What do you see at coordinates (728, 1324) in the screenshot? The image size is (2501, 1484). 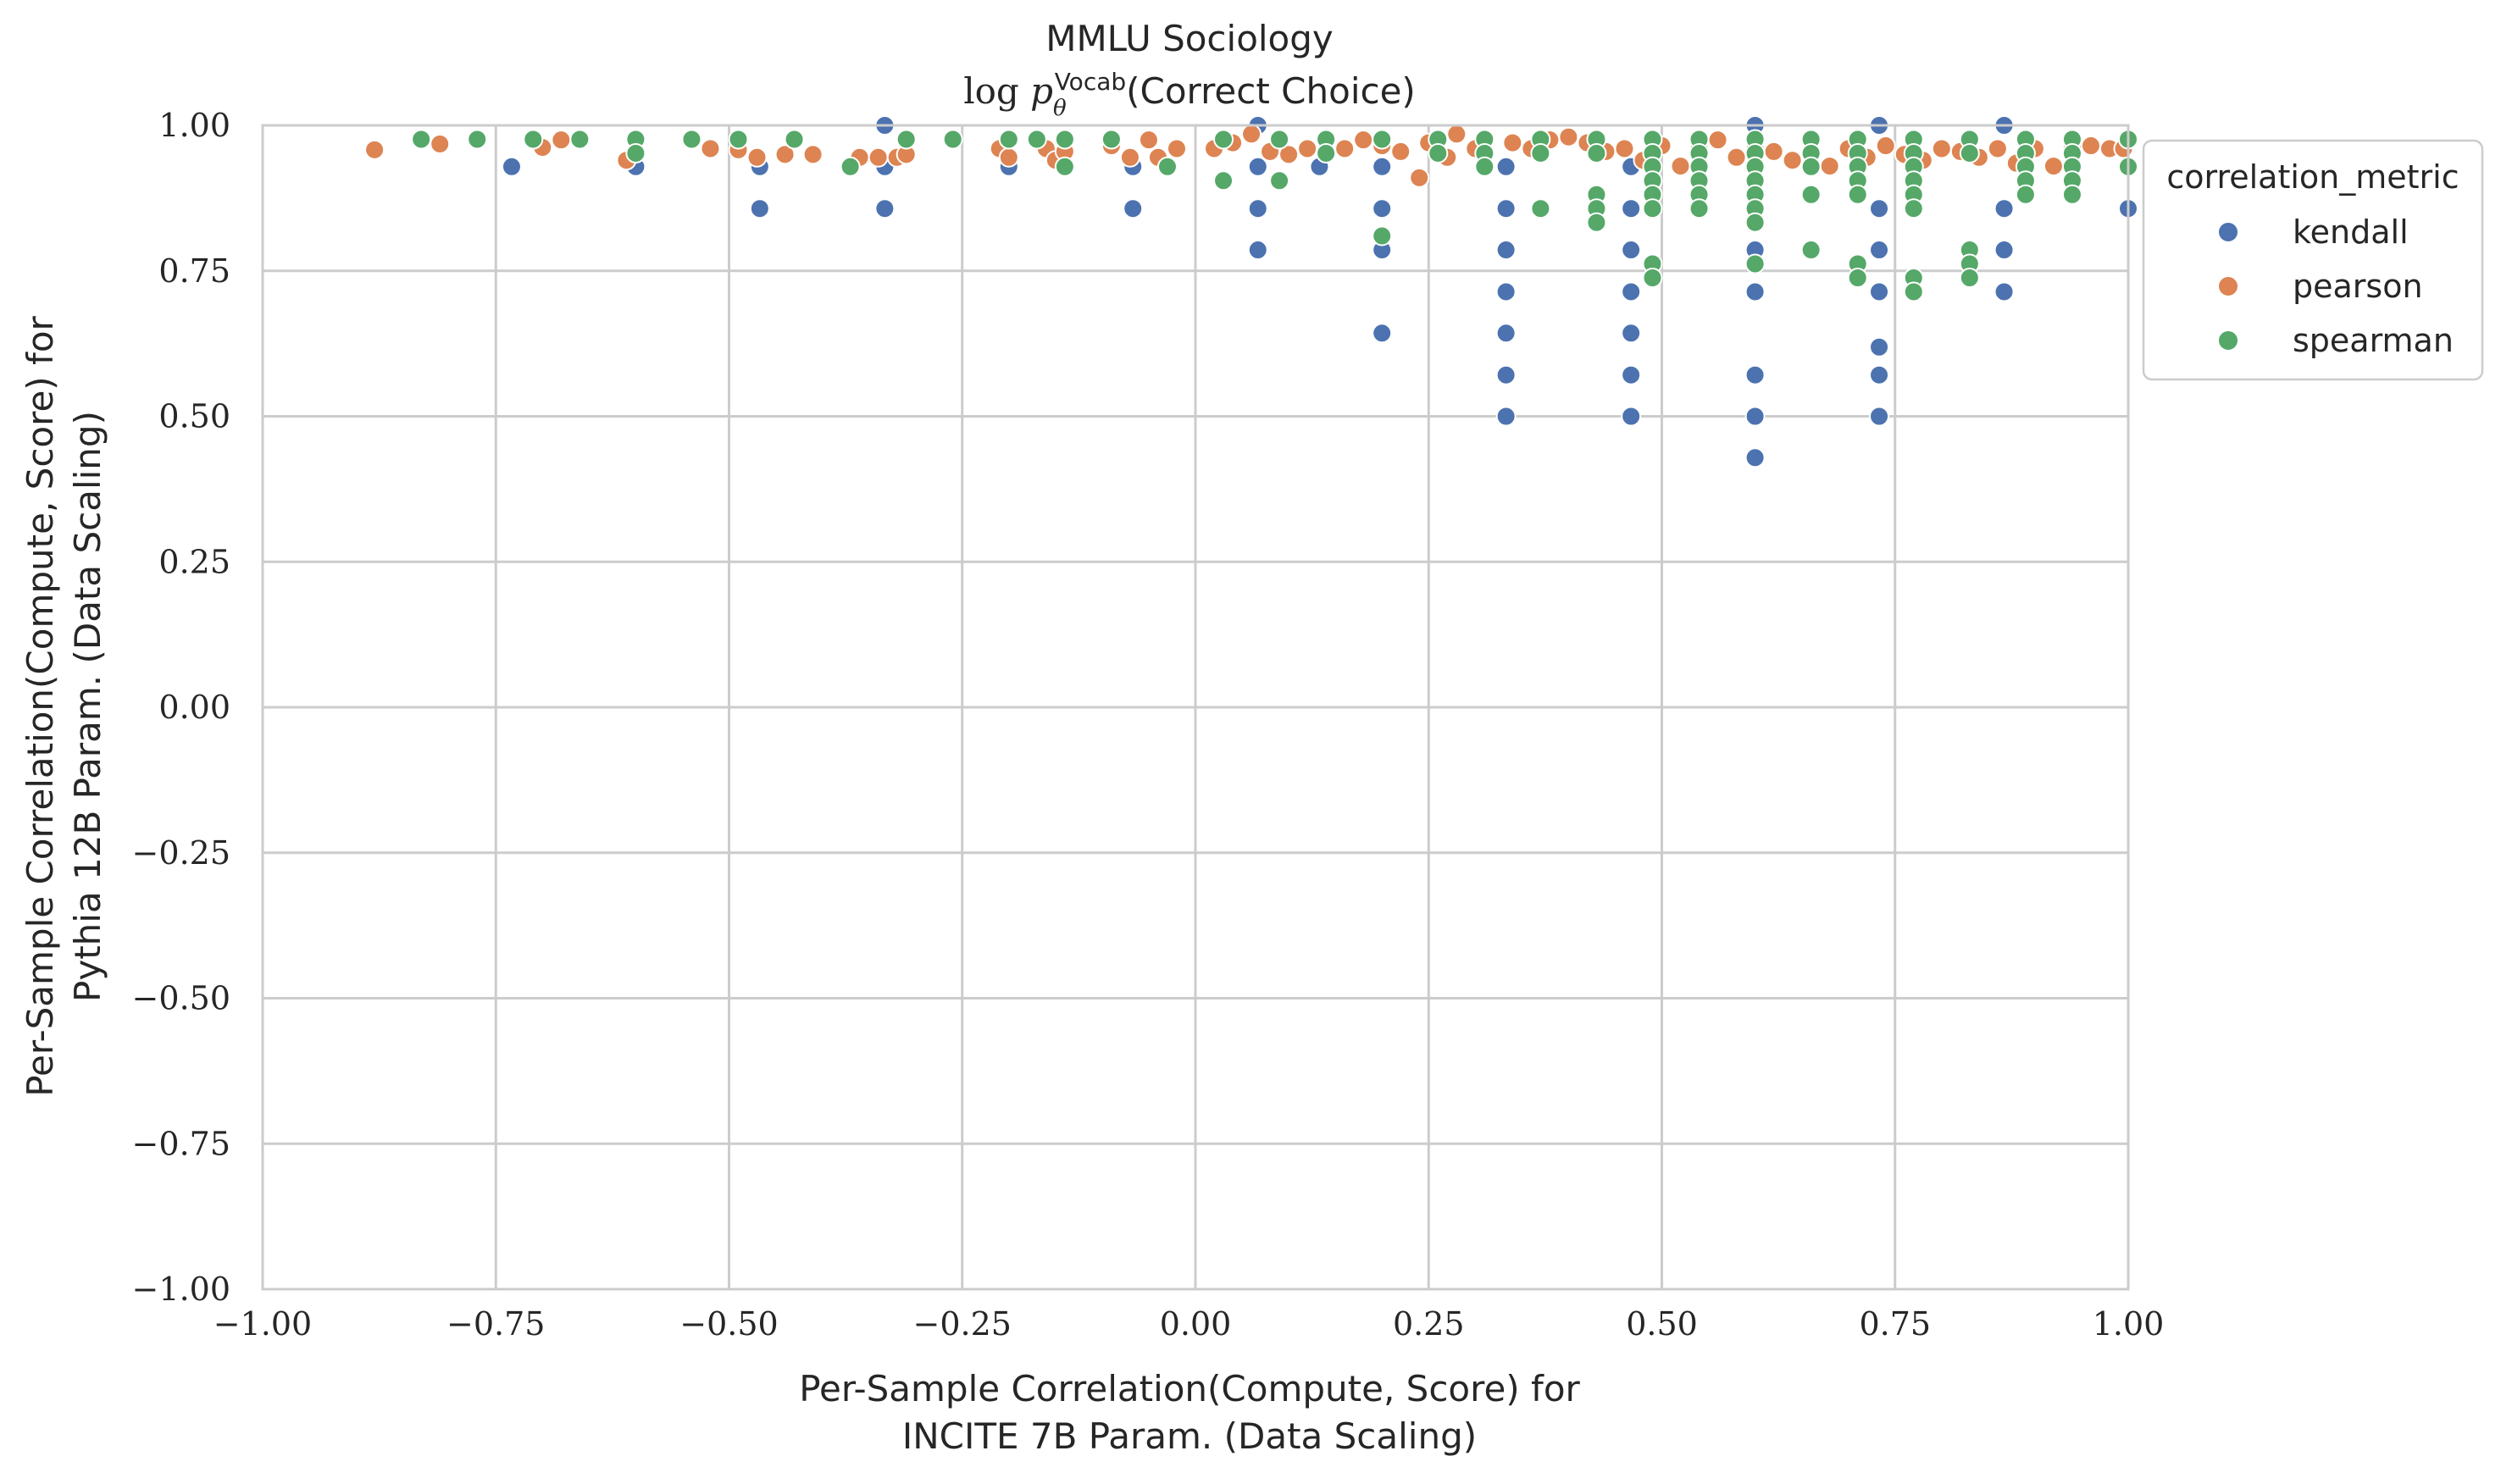 I see `x-tick-label: −0.50` at bounding box center [728, 1324].